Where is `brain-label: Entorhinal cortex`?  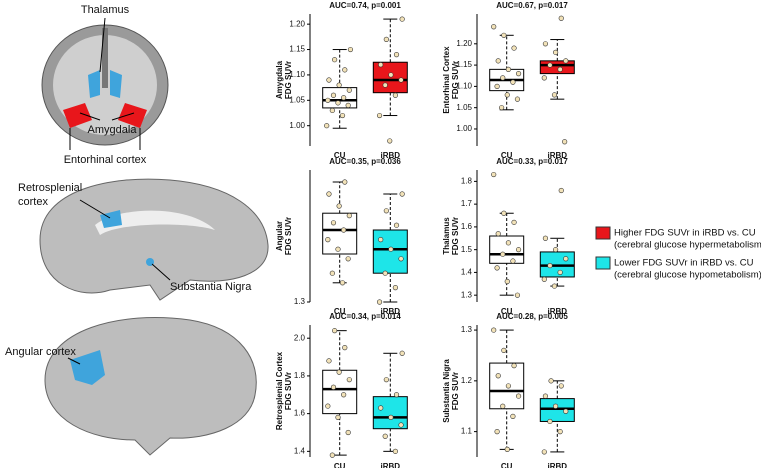 brain-label: Entorhinal cortex is located at coordinates (105, 160).